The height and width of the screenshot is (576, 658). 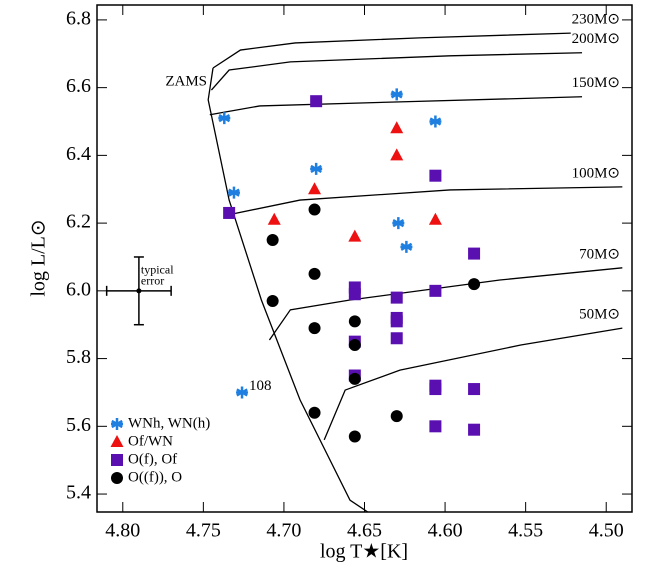 What do you see at coordinates (152, 459) in the screenshot?
I see `legend-label: O(f), Of` at bounding box center [152, 459].